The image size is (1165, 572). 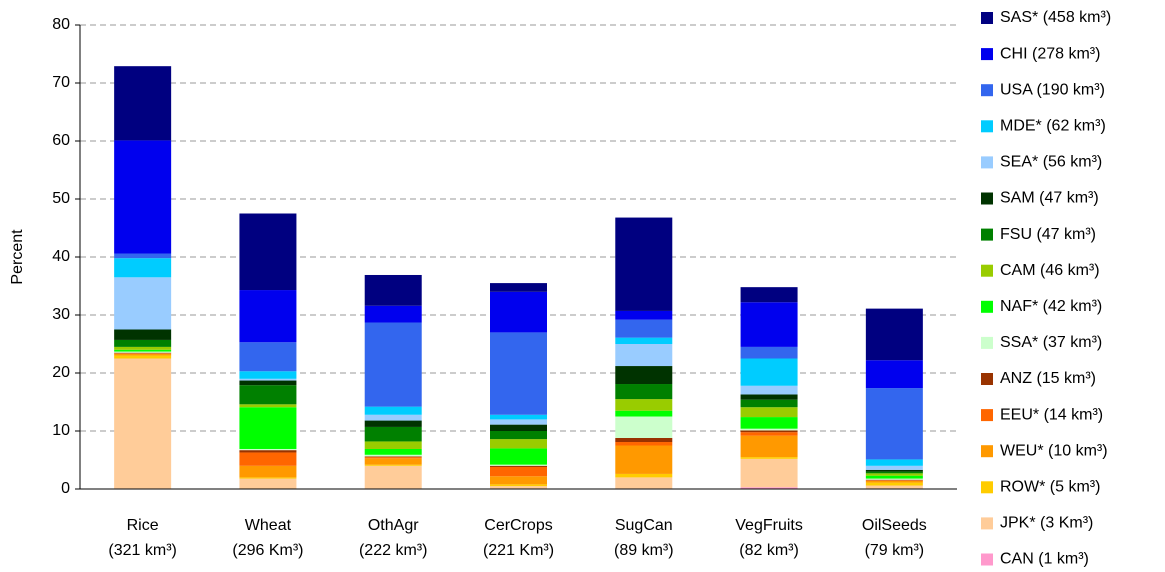 I want to click on y-axis-label: Percent, so click(x=17, y=257).